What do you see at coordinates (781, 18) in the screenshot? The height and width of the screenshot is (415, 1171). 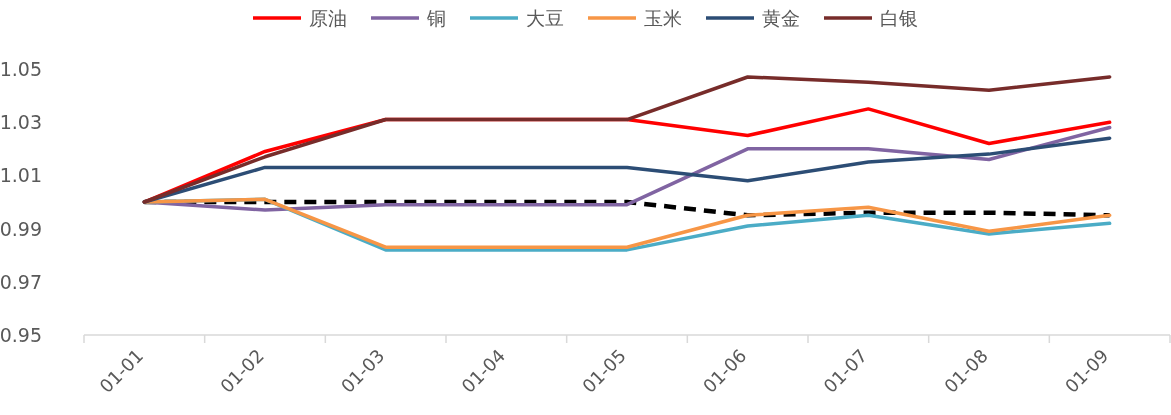 I see `legend-label: 黄金` at bounding box center [781, 18].